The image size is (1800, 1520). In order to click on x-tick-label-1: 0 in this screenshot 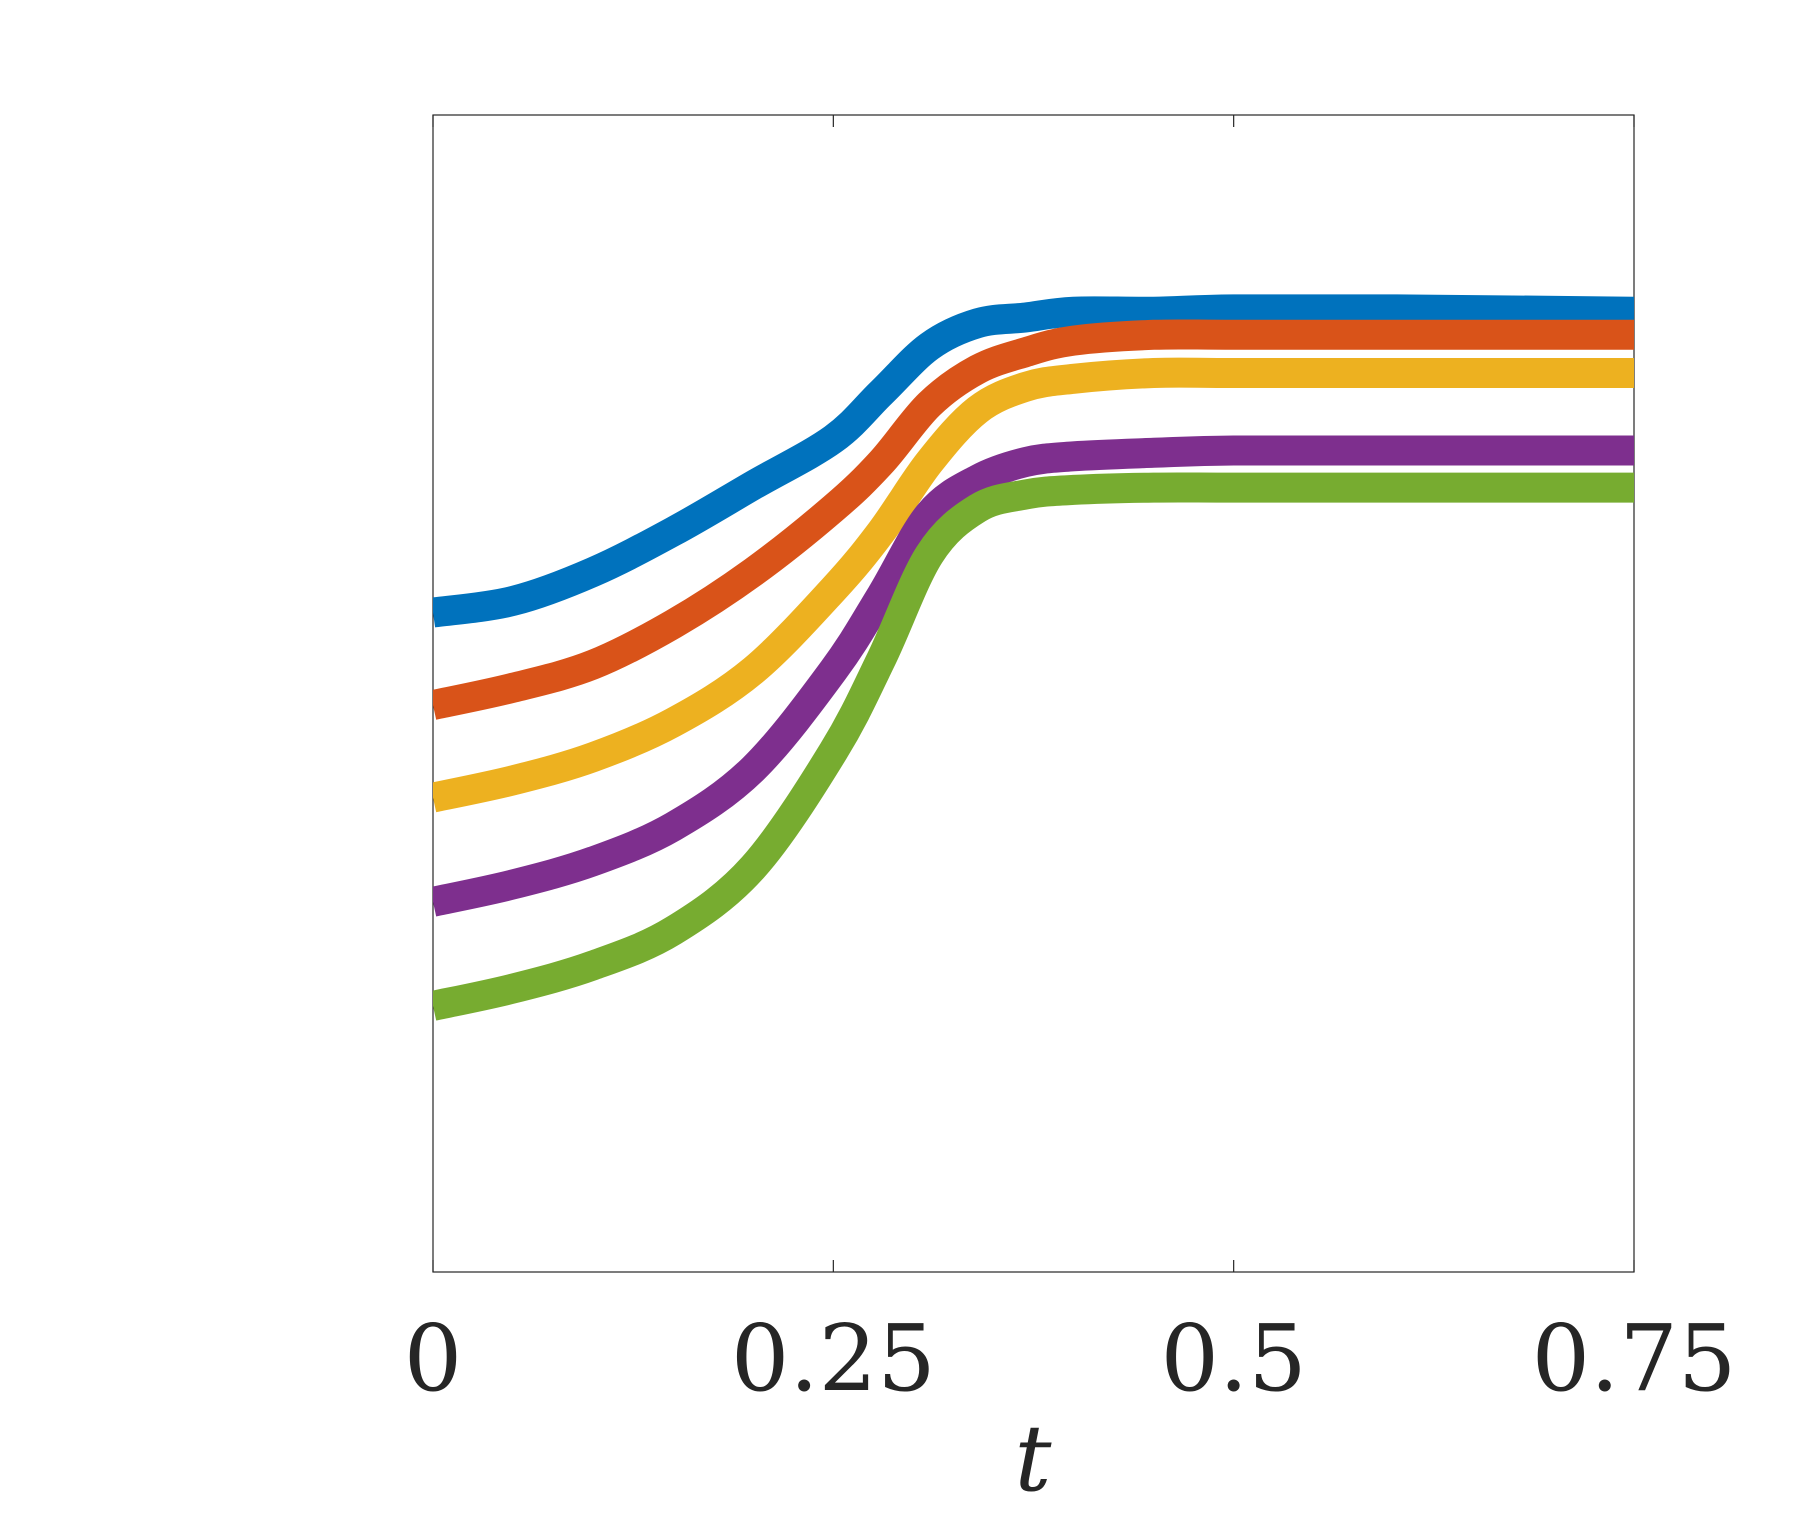, I will do `click(433, 1358)`.